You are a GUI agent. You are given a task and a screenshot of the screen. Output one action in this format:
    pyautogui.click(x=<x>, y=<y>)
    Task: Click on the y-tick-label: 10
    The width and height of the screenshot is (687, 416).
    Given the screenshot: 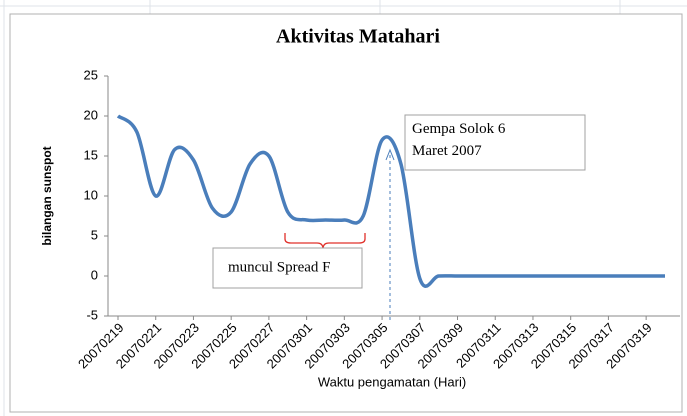 What is the action you would take?
    pyautogui.click(x=91, y=194)
    